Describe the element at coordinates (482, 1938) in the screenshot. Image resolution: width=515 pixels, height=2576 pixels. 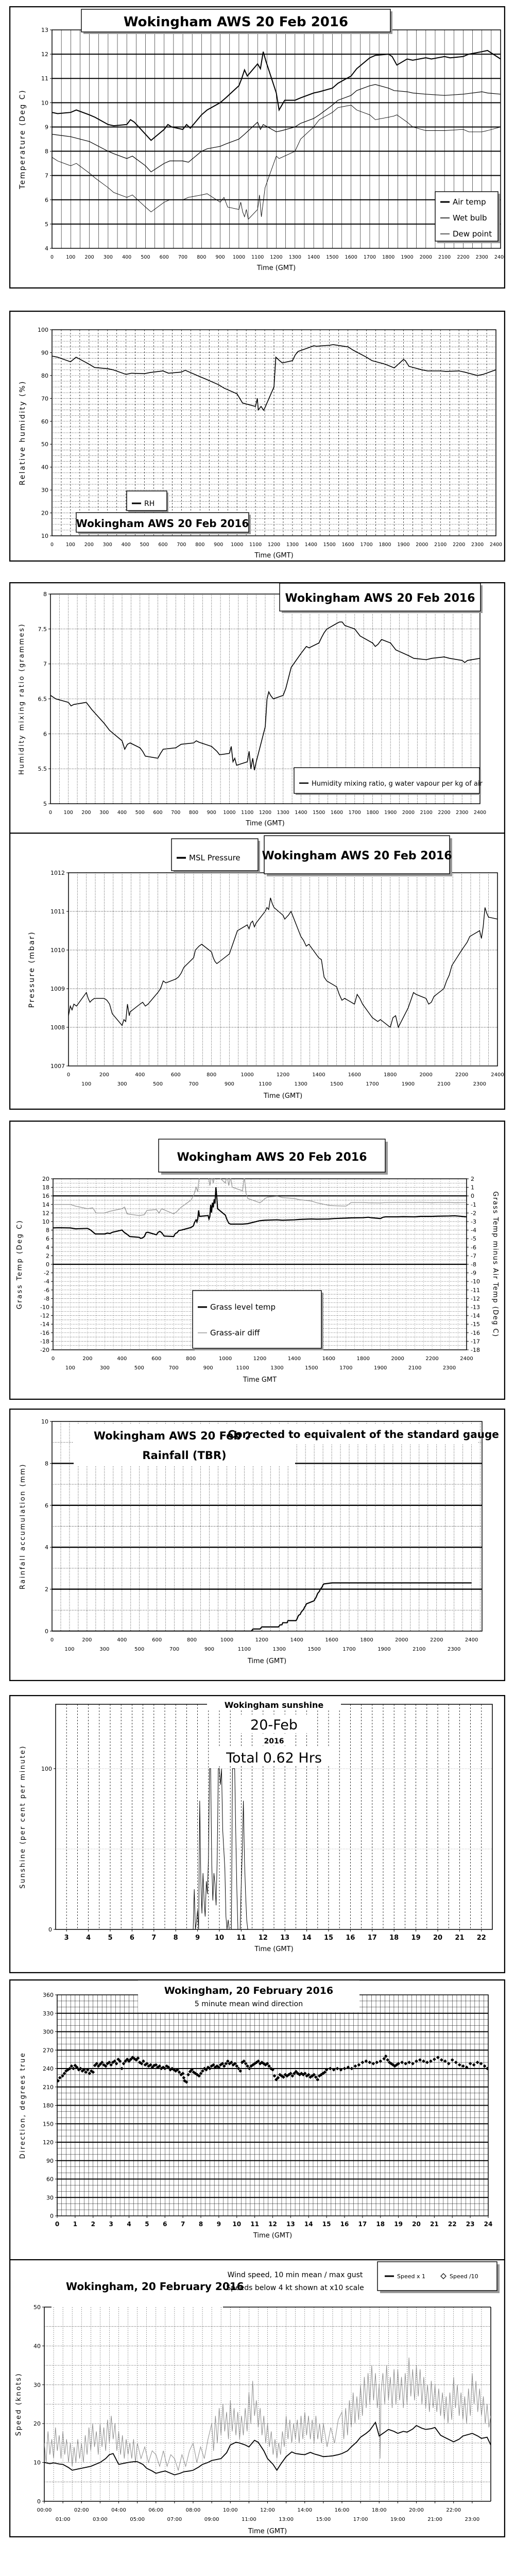
I see `svg-text: 22` at that location.